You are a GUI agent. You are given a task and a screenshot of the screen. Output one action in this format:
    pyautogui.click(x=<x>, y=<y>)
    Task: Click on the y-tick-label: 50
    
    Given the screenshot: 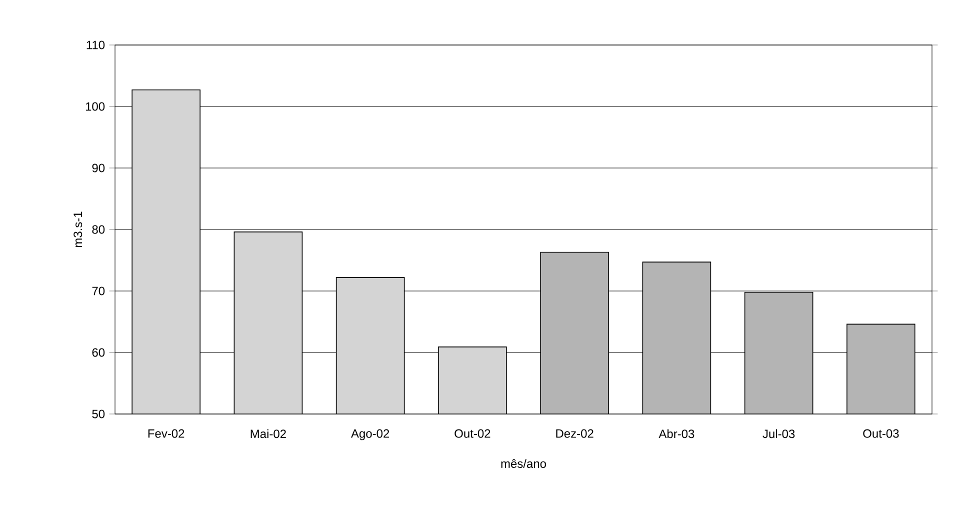 What is the action you would take?
    pyautogui.click(x=98, y=414)
    